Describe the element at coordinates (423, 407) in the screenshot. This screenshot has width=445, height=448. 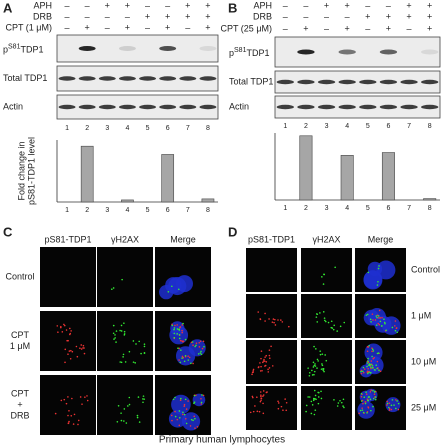
I see `row-label: 25 μM` at that location.